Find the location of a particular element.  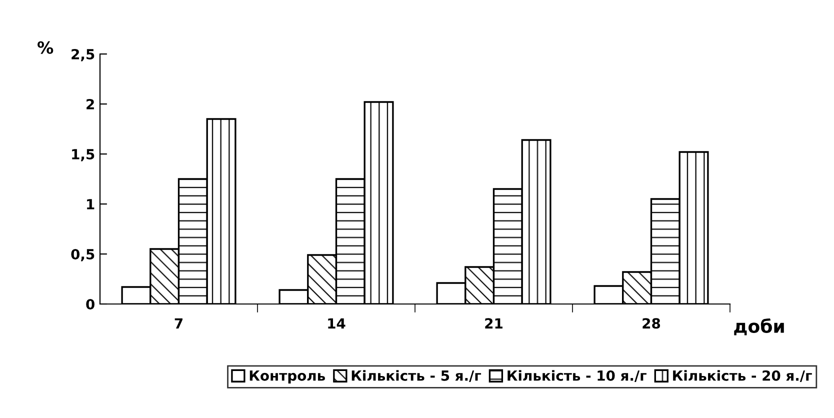

legend-label: Кількість - 5 я./г is located at coordinates (417, 376).